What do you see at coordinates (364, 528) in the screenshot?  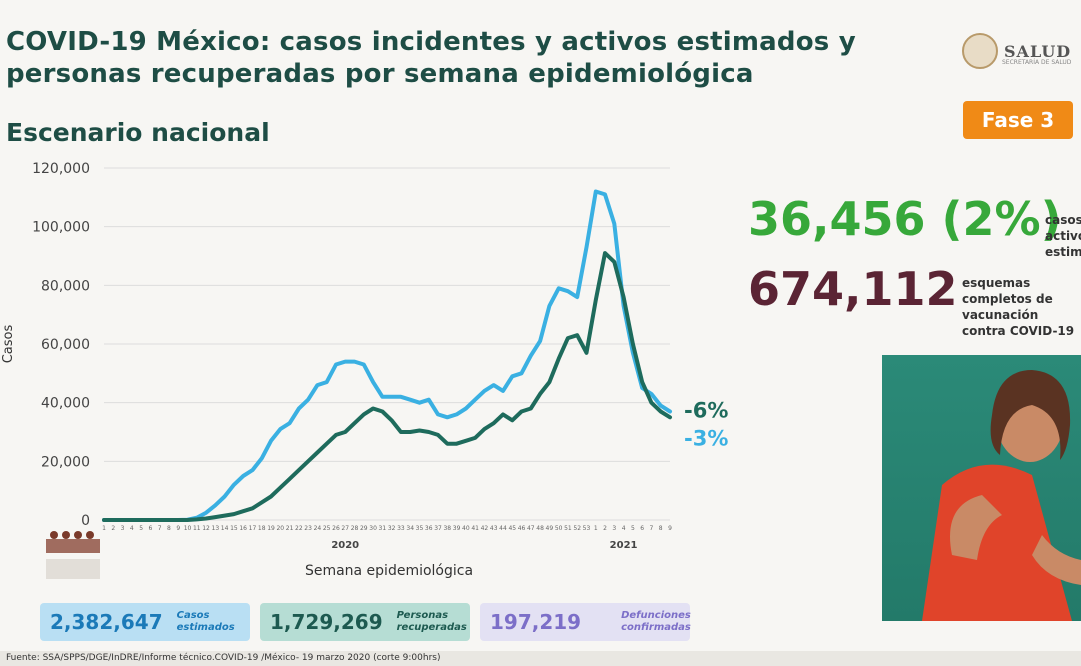 I see `x-tick-label: 29` at bounding box center [364, 528].